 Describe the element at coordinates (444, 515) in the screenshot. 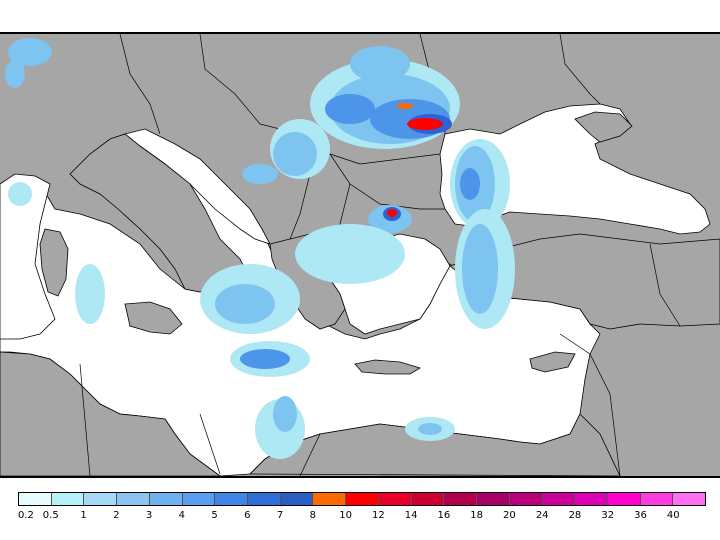

I see `legend-tick-label: 16` at that location.